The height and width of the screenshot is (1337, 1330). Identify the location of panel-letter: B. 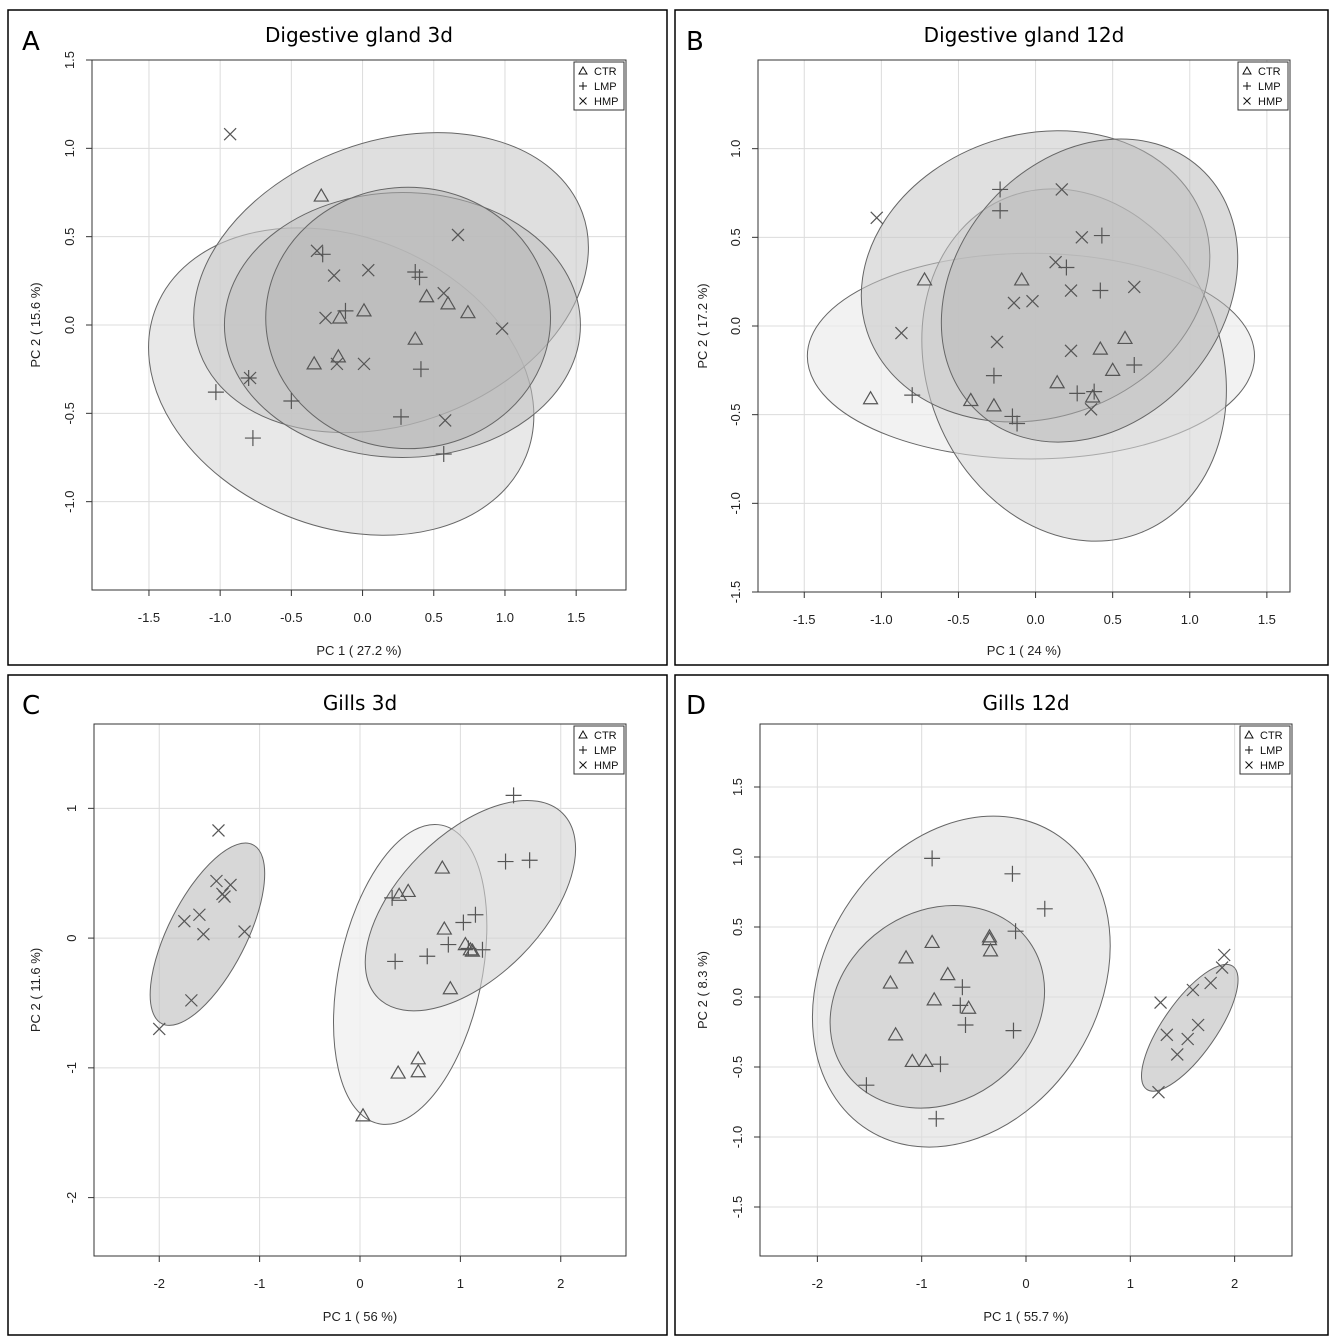
(695, 42).